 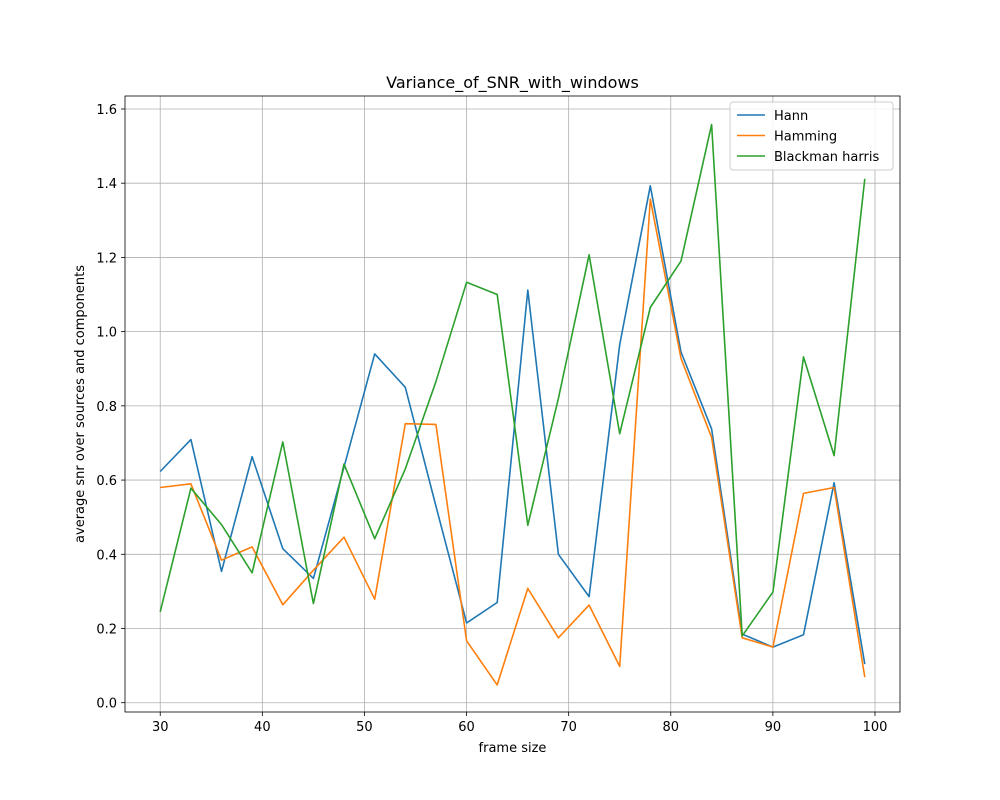 What do you see at coordinates (160, 727) in the screenshot?
I see `x-tick-label: 30` at bounding box center [160, 727].